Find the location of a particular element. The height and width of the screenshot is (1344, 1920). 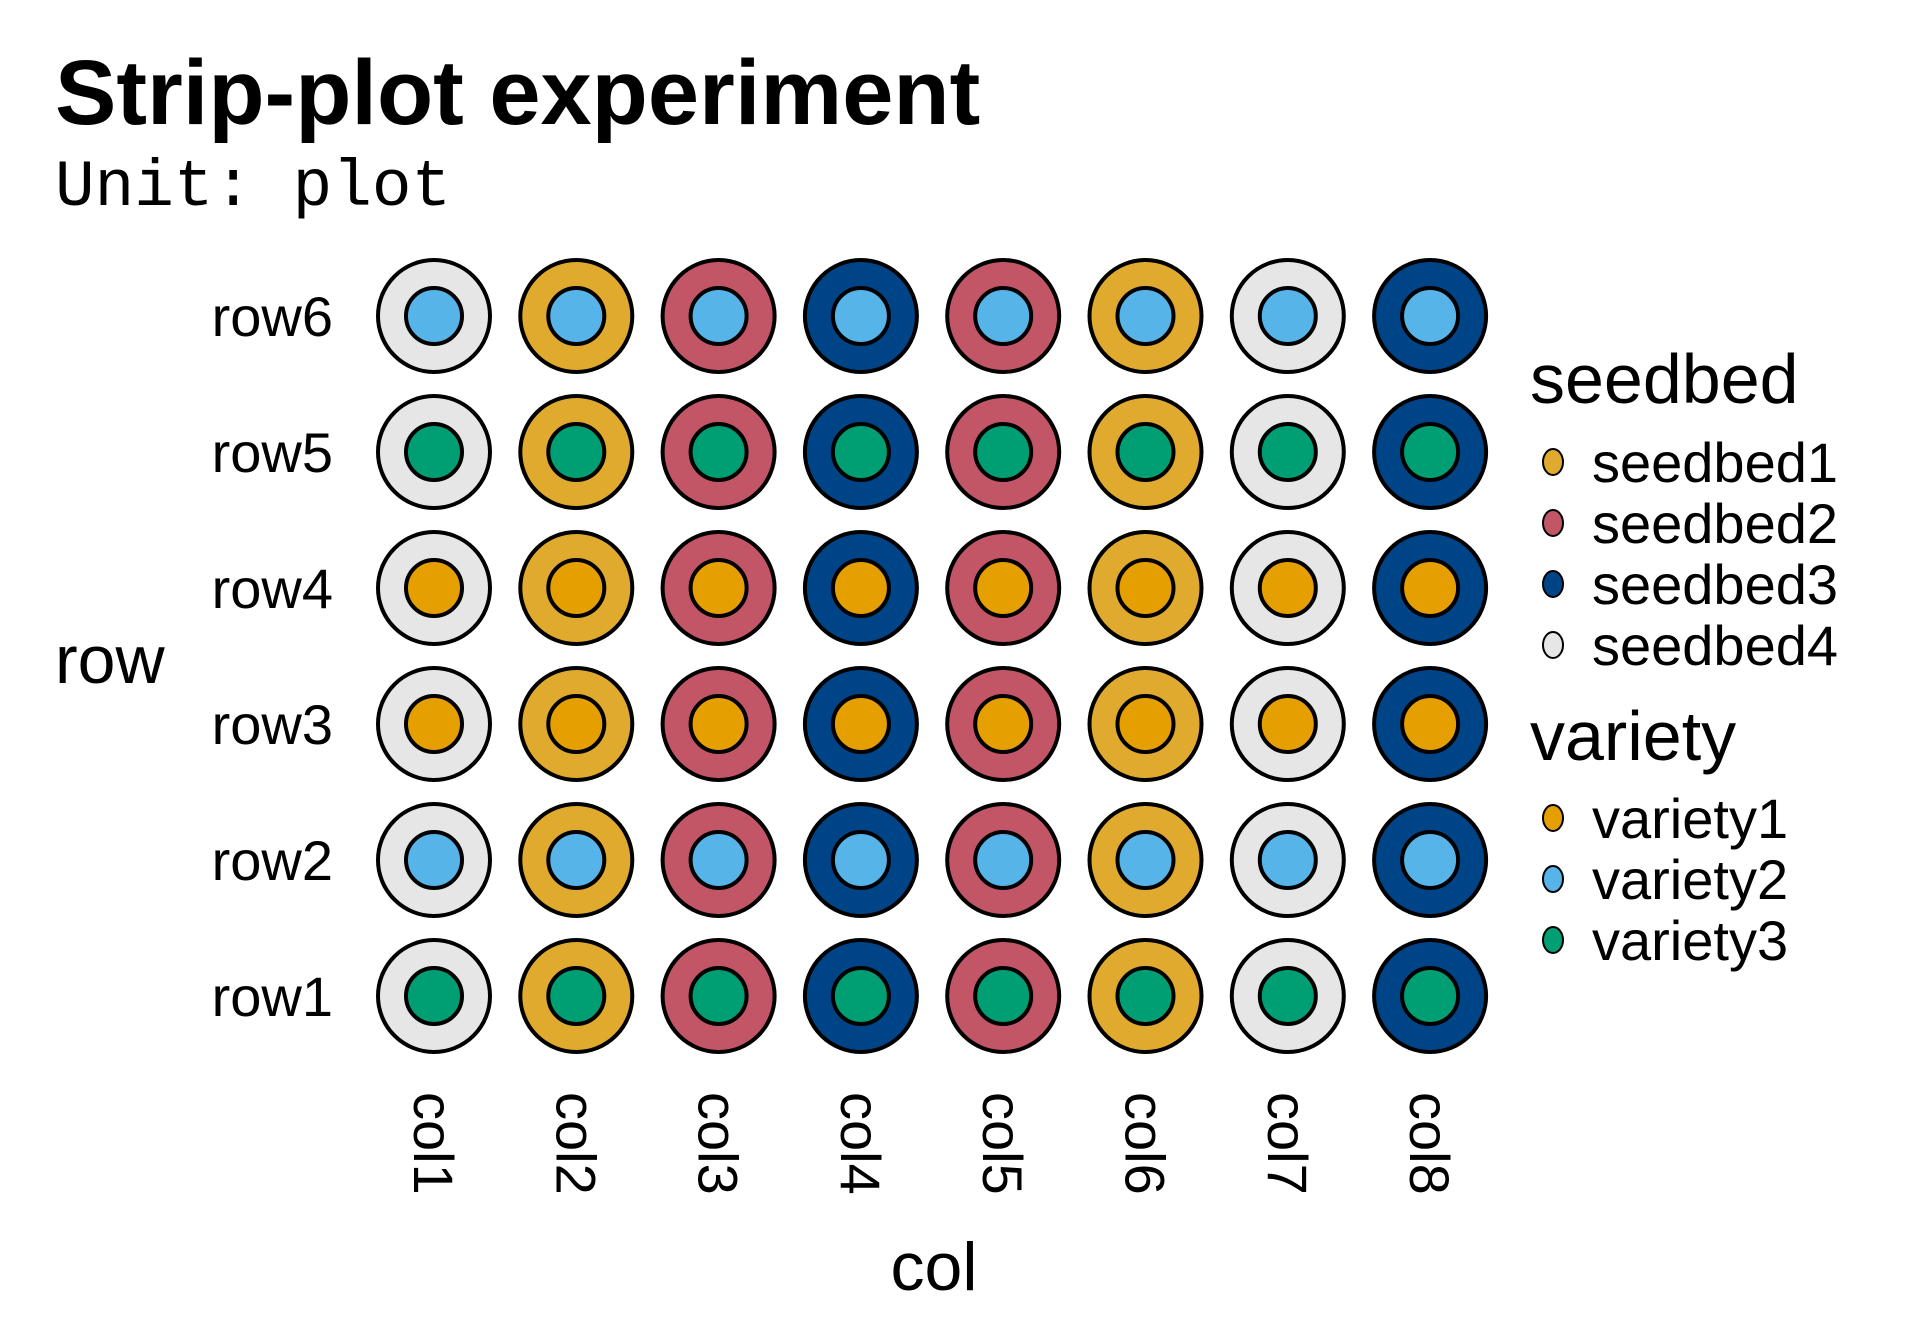

y-tick-label: row3 is located at coordinates (272, 724).